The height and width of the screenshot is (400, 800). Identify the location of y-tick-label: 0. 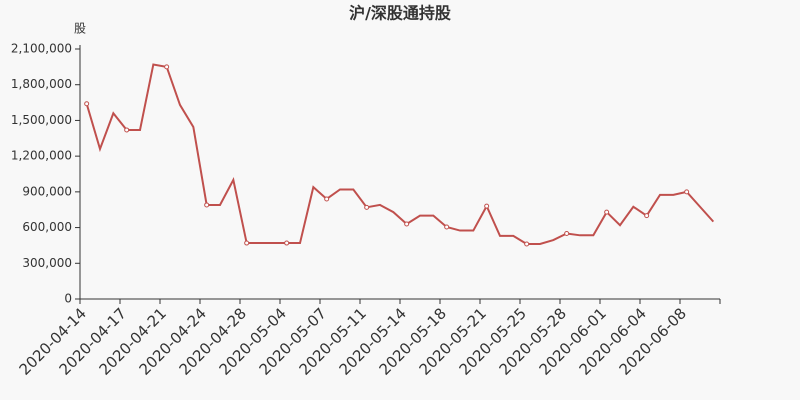
(68, 299).